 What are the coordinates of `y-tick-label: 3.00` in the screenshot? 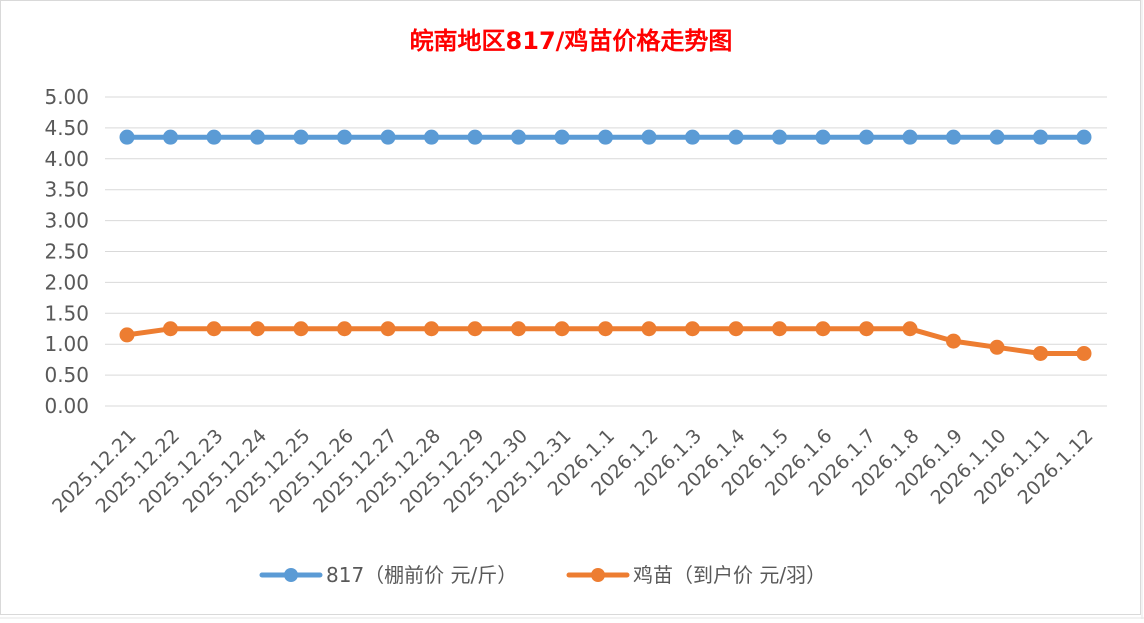 It's located at (66, 221).